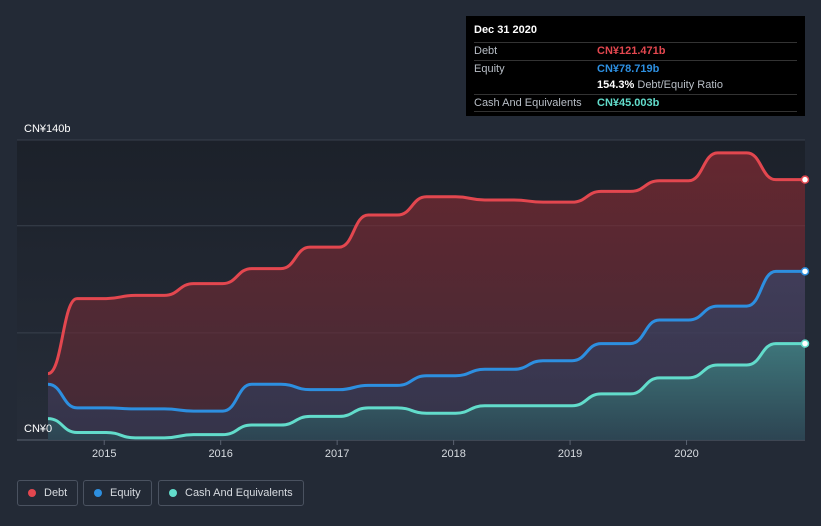 This screenshot has width=821, height=526. I want to click on legend-debt-label: Debt, so click(56, 493).